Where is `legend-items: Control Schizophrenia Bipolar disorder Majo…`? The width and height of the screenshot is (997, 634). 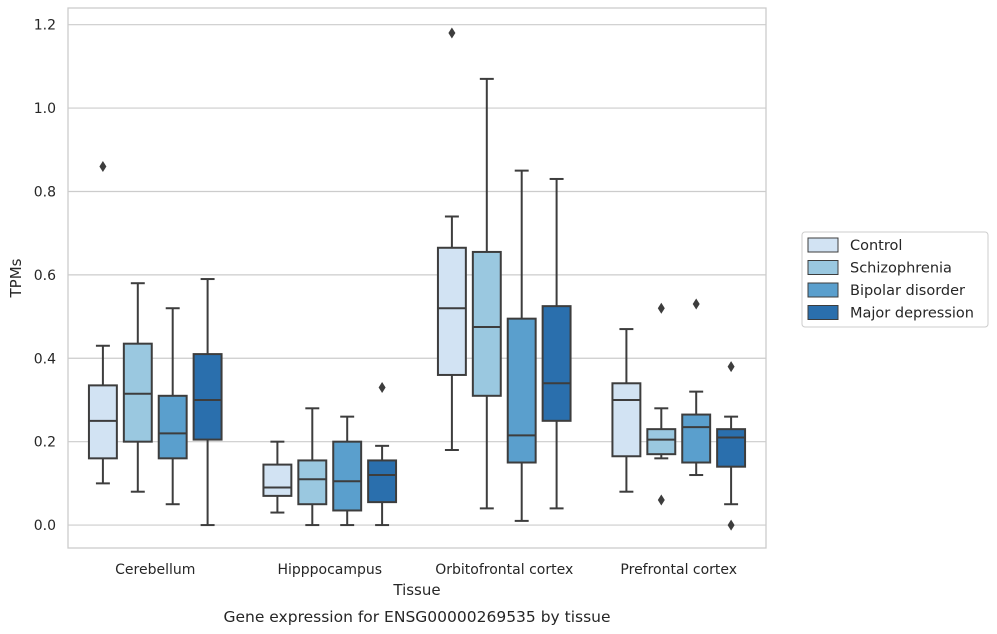
legend-items: Control Schizophrenia Bipolar disorder Majo… is located at coordinates (890, 279).